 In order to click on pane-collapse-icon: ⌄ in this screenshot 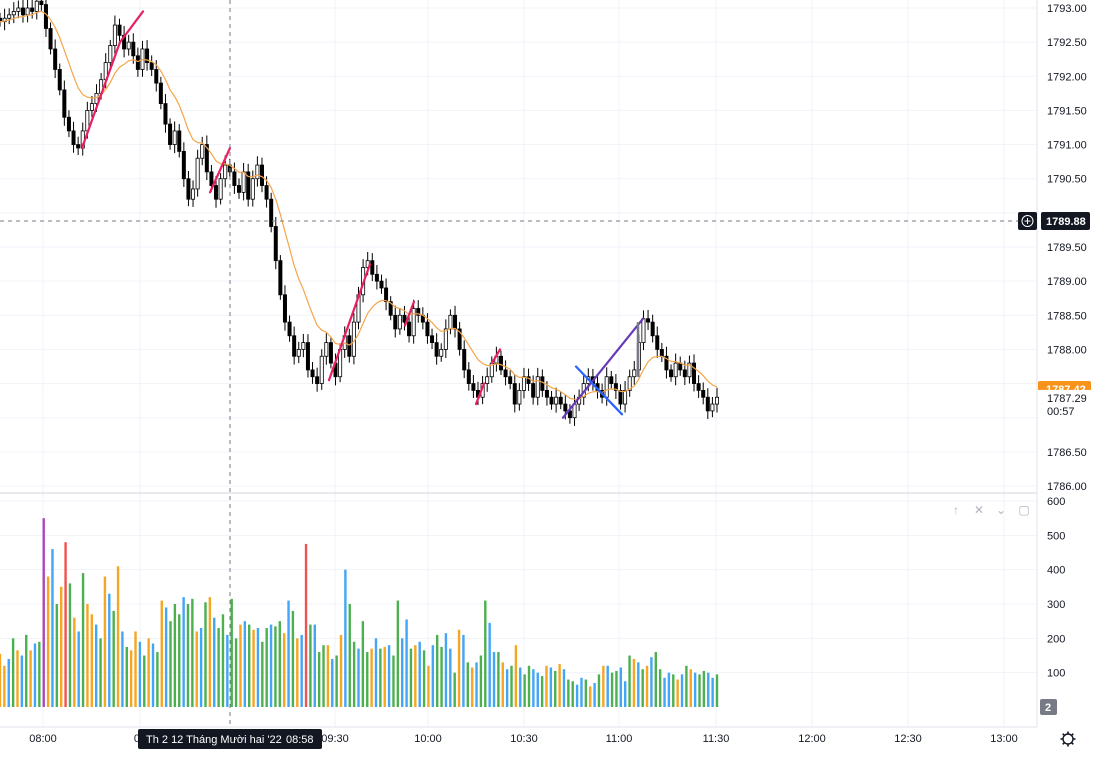, I will do `click(1001, 510)`.